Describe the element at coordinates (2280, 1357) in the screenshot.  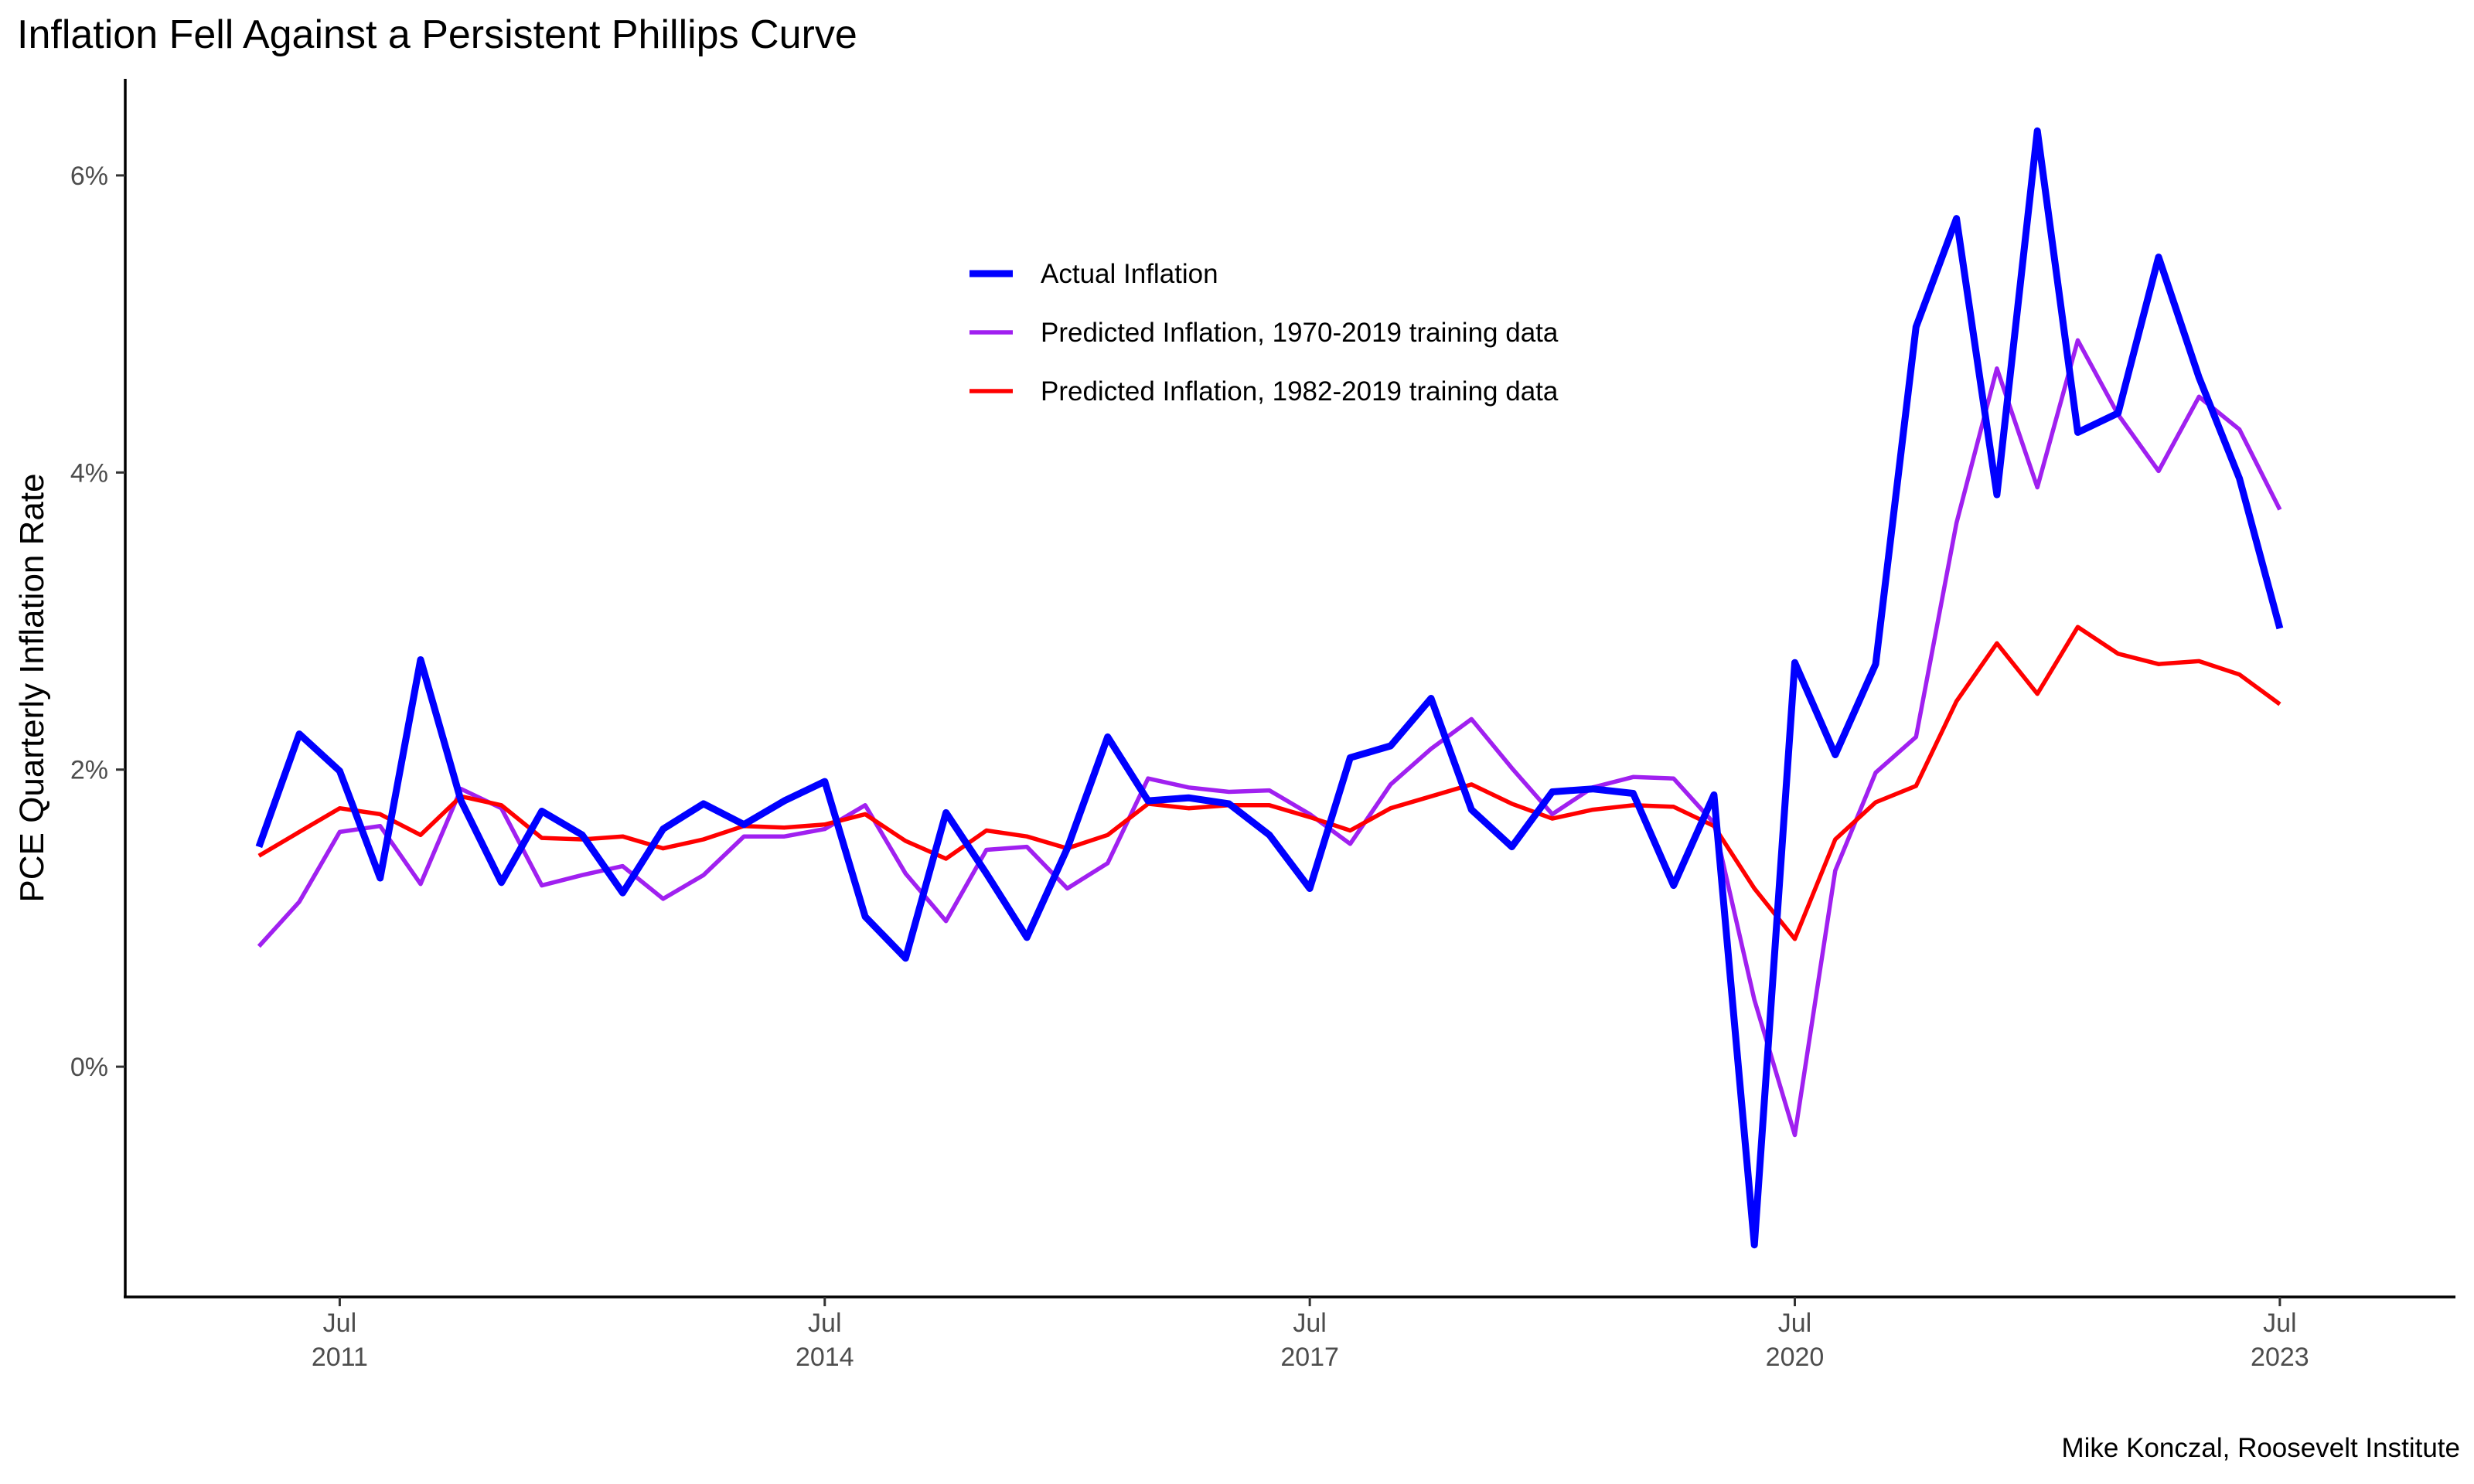
I see `x-tick-label-year: 2023` at that location.